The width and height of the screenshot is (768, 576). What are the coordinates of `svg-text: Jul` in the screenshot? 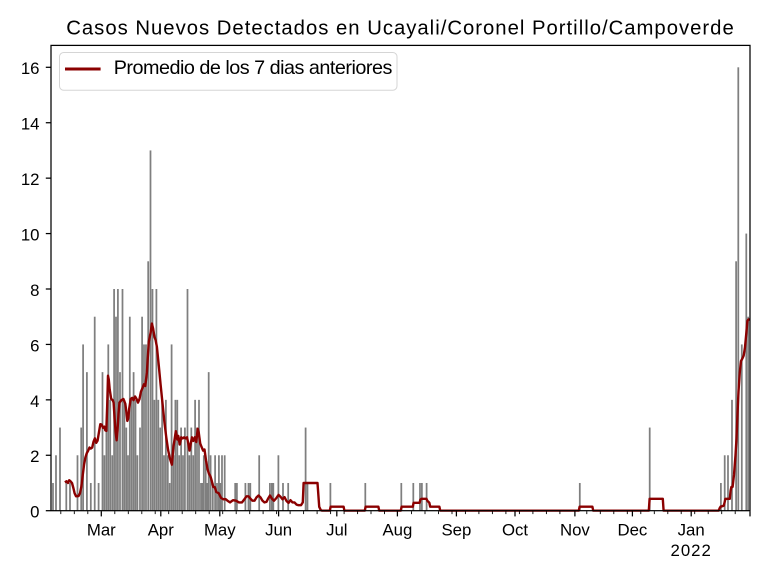 It's located at (336, 529).